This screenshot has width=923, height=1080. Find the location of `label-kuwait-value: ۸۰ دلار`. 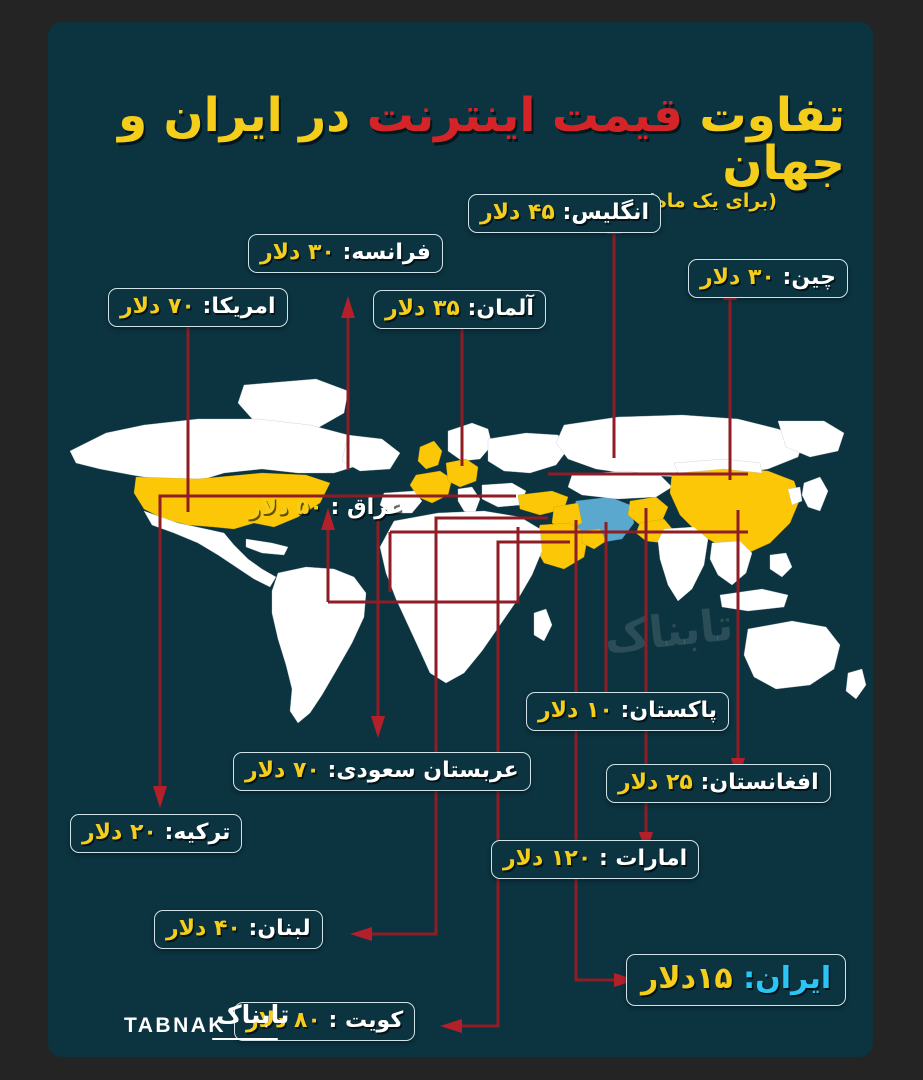

label-kuwait-value: ۸۰ دلار is located at coordinates (283, 1020).